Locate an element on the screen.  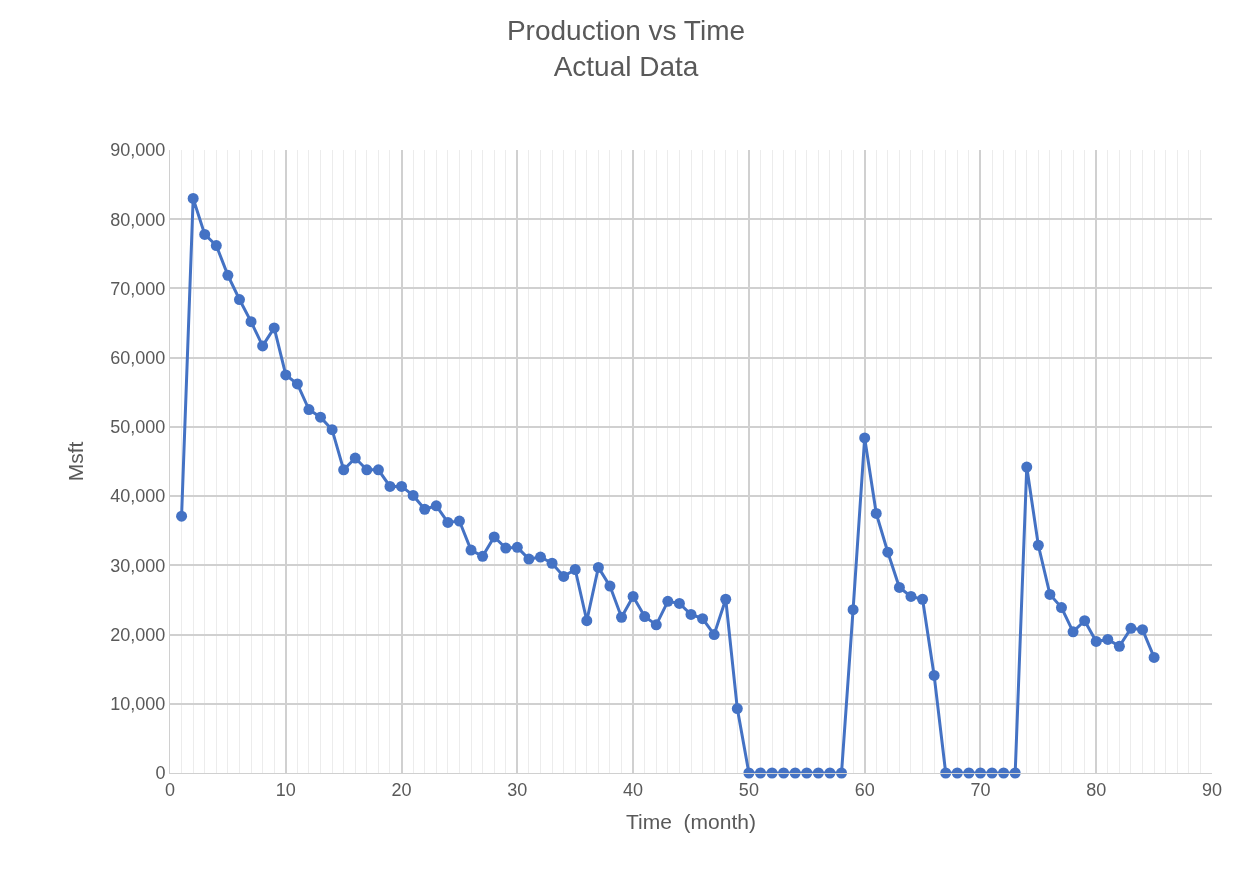
y-tick-label: 20,000 is located at coordinates (138, 634).